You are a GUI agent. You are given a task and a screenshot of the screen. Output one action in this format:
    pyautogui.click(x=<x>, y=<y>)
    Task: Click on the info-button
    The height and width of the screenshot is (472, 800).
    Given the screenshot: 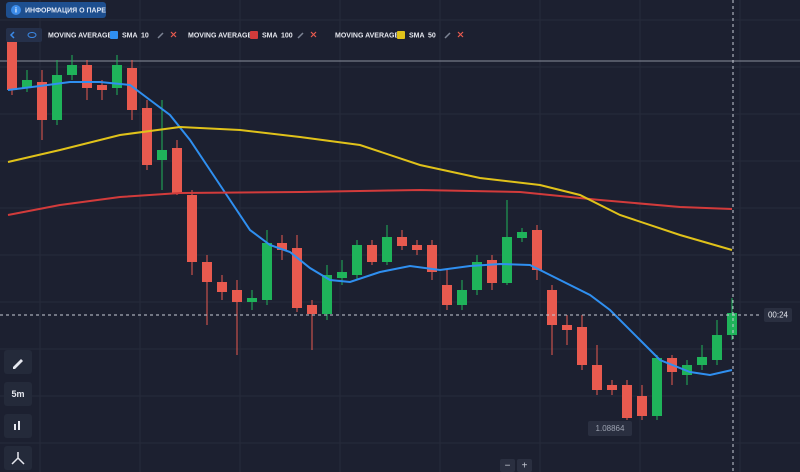 What is the action you would take?
    pyautogui.click(x=56, y=10)
    